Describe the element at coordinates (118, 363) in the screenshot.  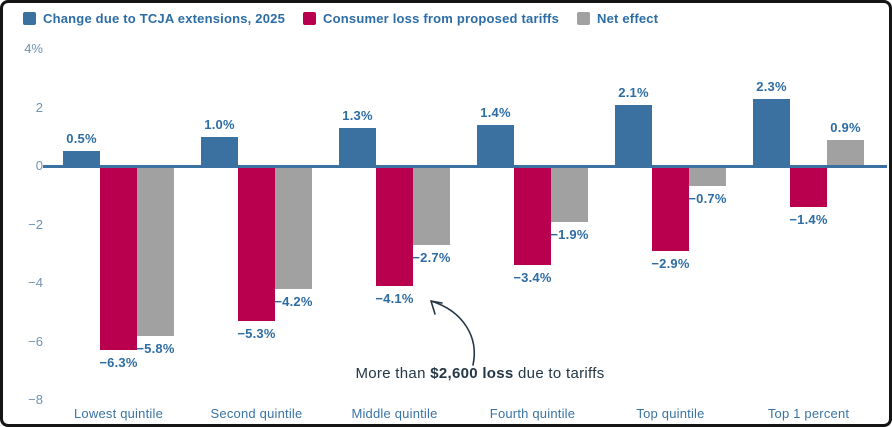
I see `bar-value-label: −6.3%` at that location.